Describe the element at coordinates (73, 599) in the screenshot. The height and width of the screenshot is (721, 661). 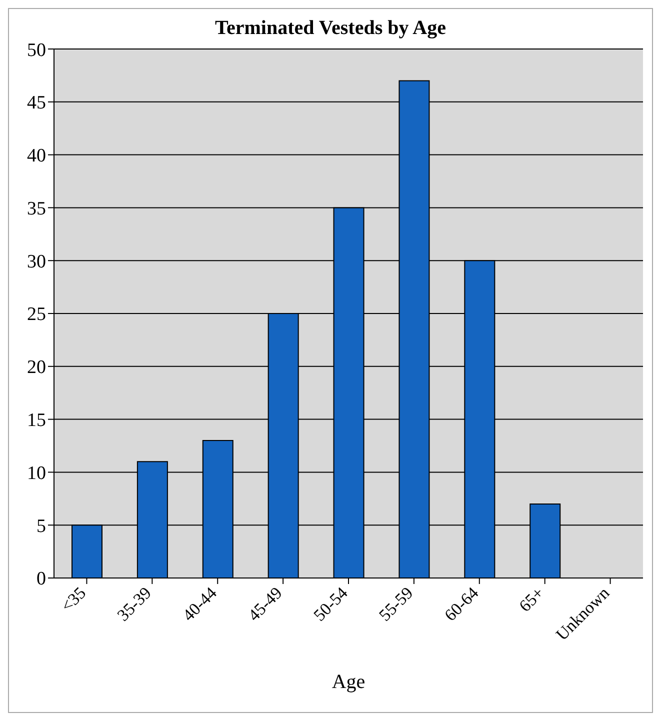
I see `x-tick-label: <35` at that location.